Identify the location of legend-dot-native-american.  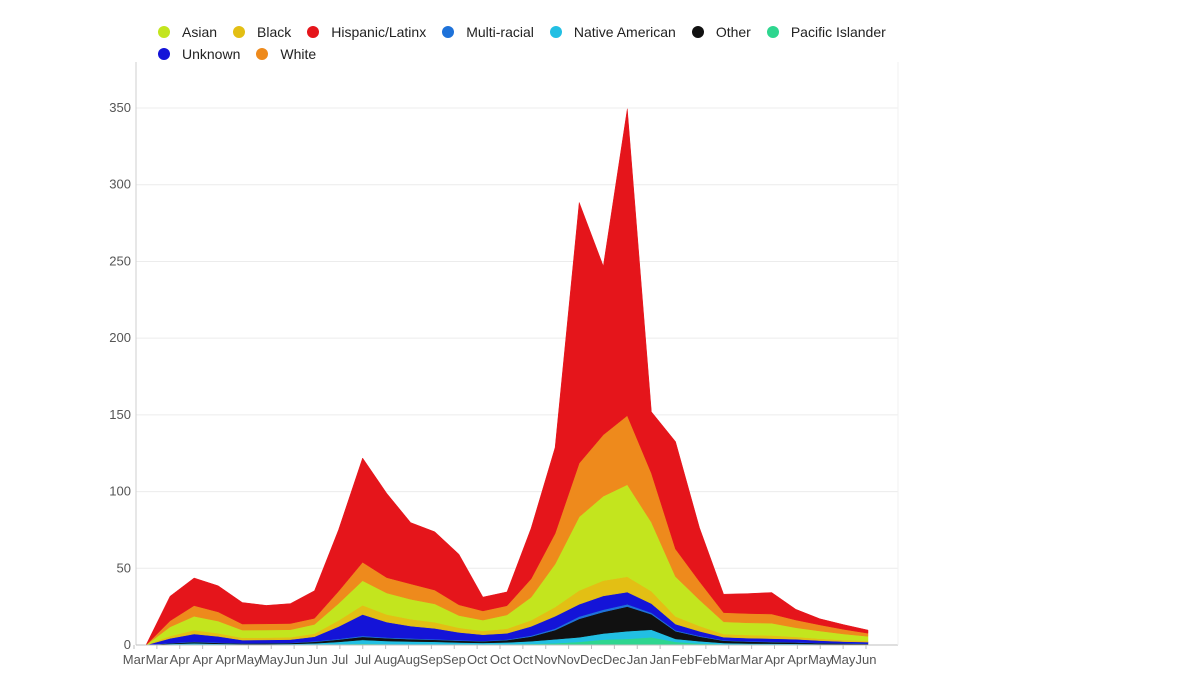
(555, 32).